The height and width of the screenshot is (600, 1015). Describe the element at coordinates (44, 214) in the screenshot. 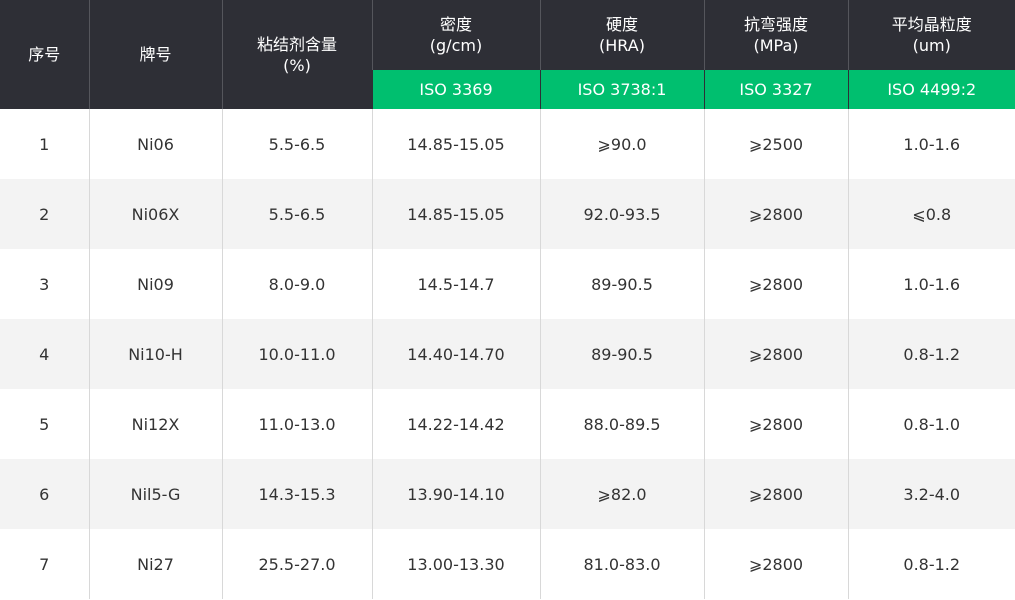

I see `cell-index: 2` at that location.